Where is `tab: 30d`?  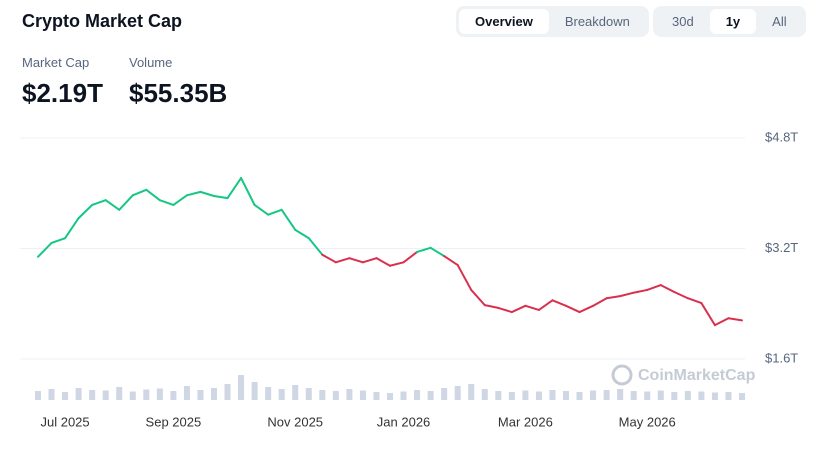 tab: 30d is located at coordinates (683, 21).